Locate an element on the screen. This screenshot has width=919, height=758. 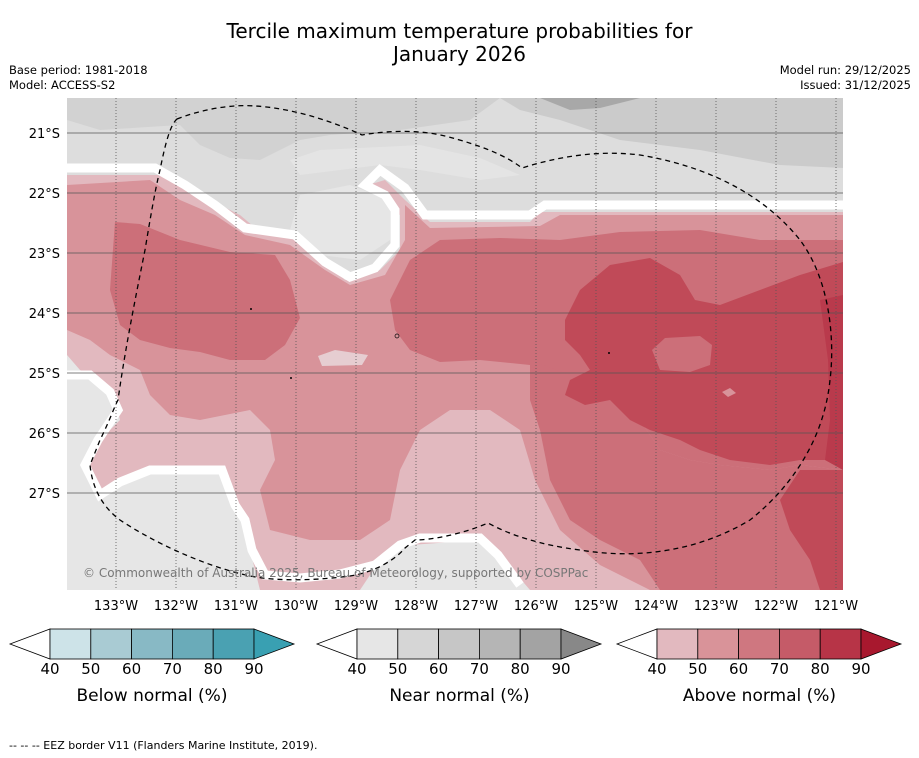
colorbar-label-near: Near normal (%) is located at coordinates (459, 696).